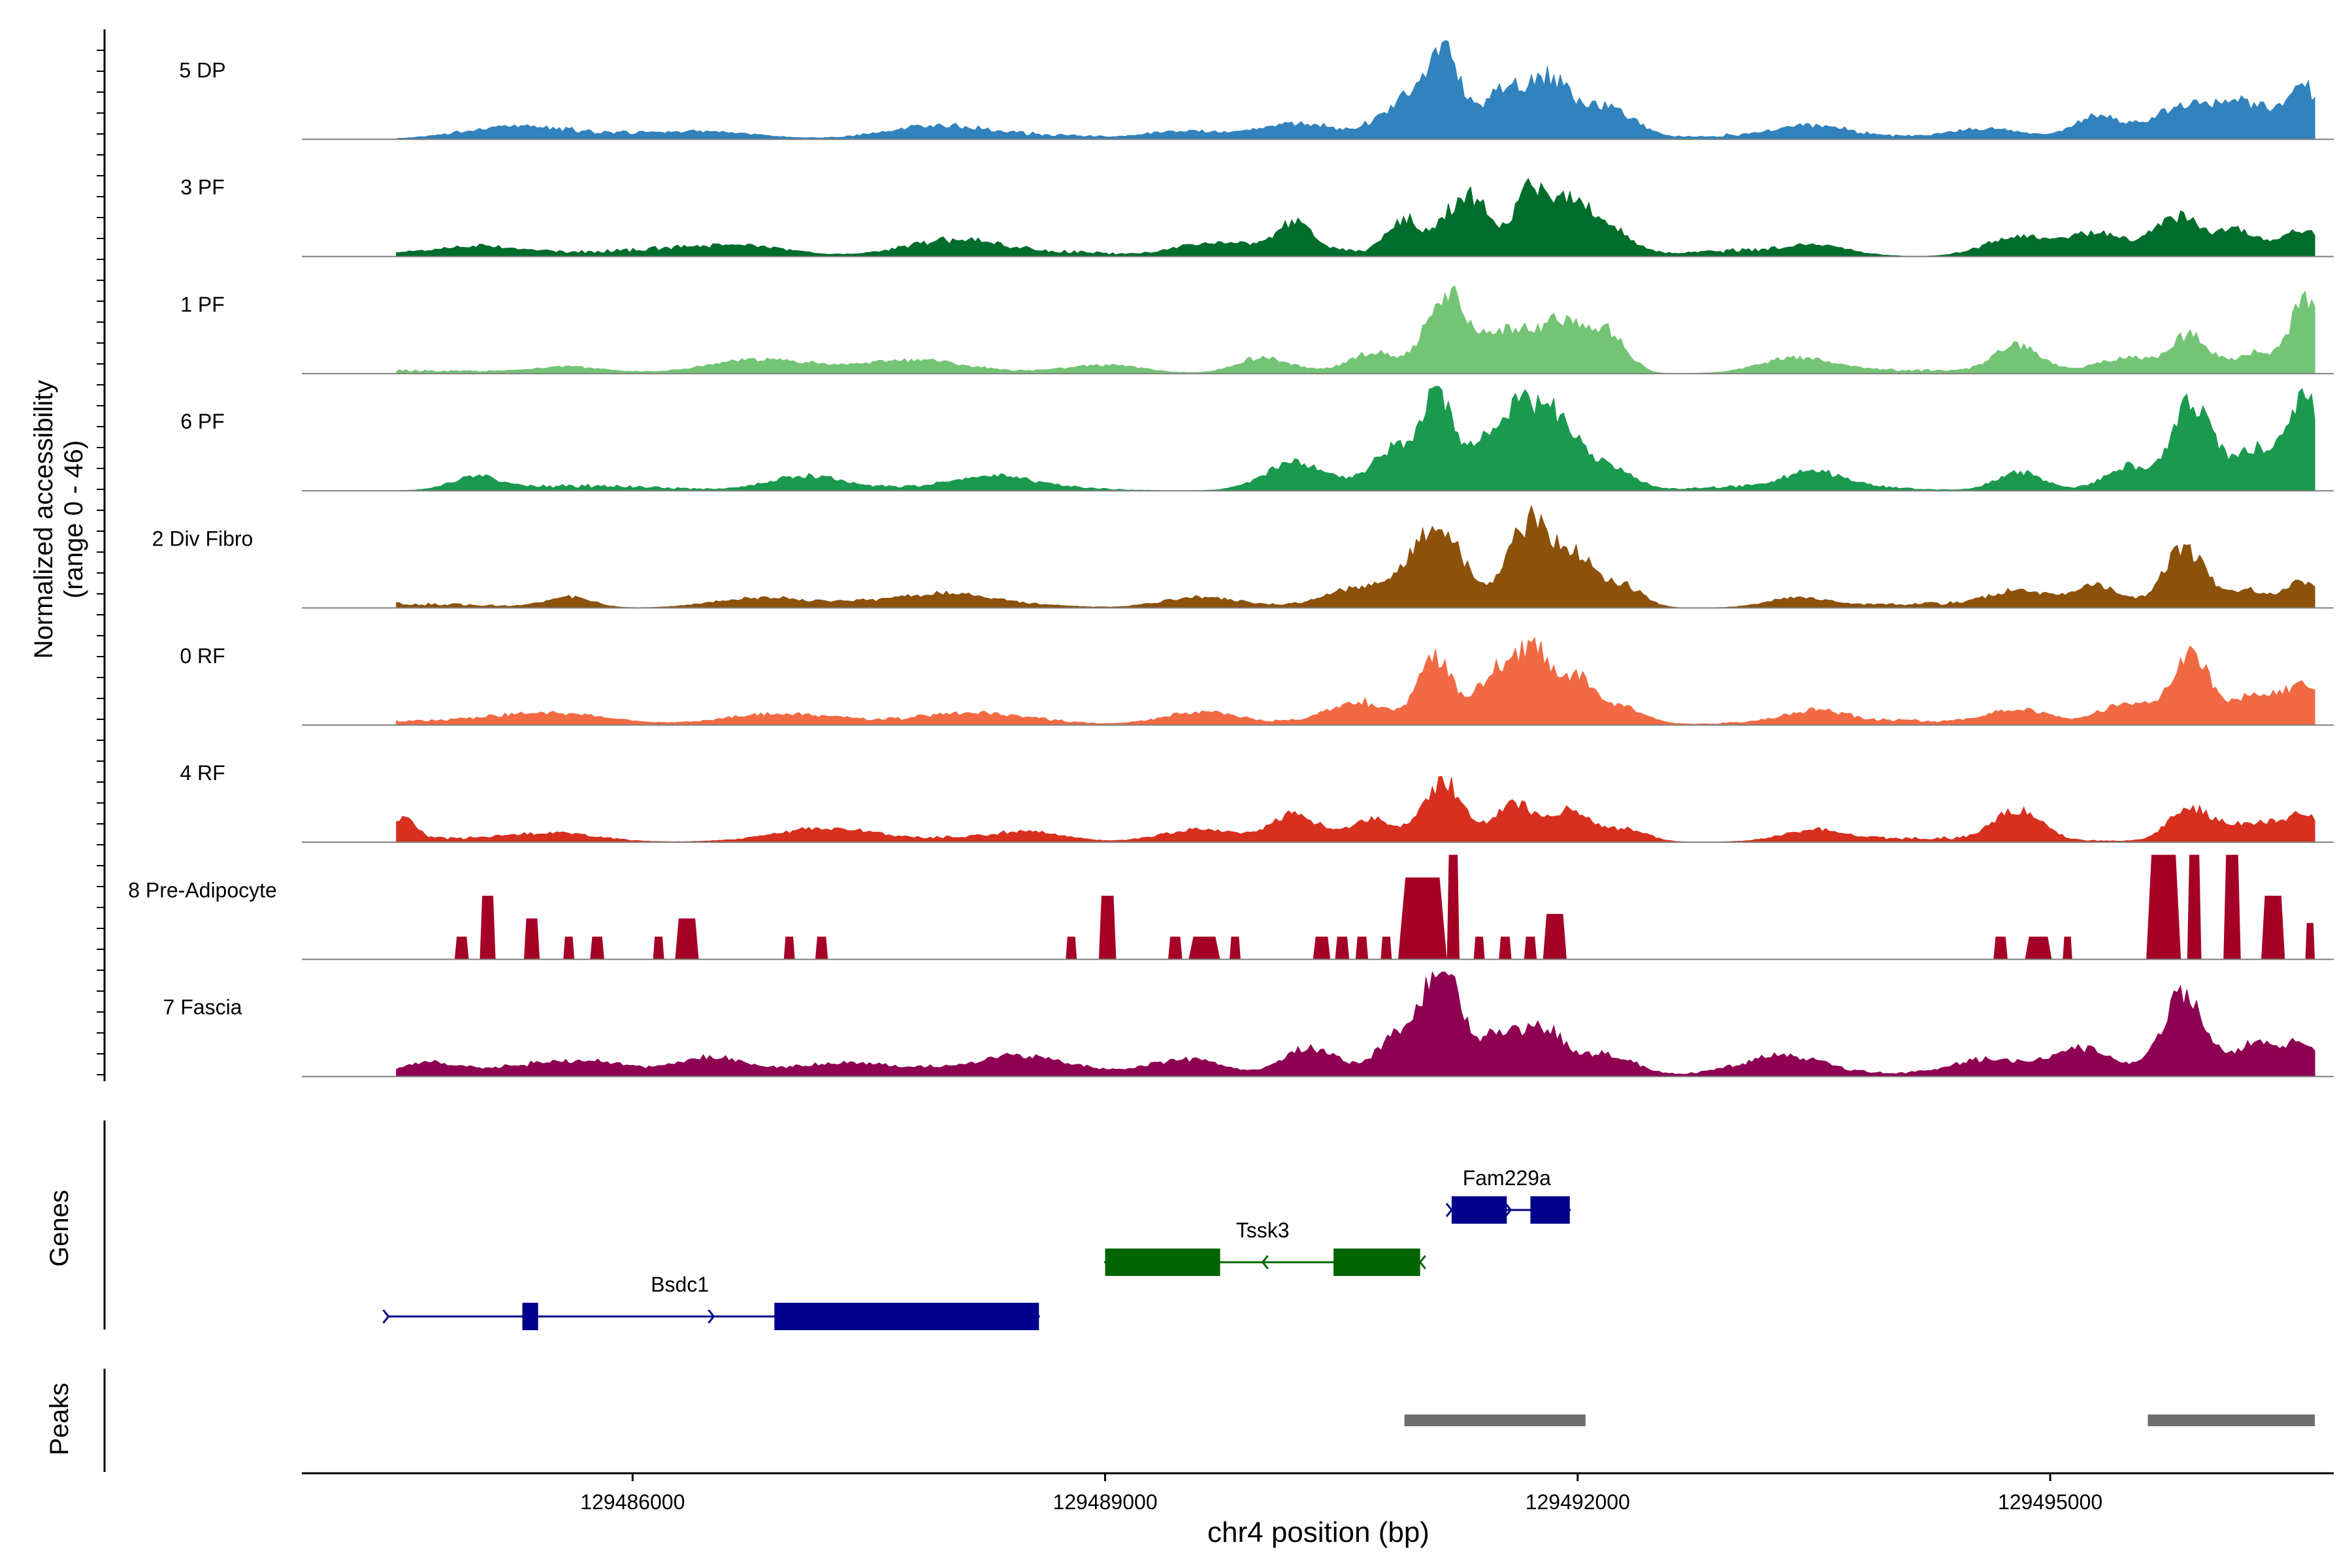 The width and height of the screenshot is (2352, 1568). I want to click on gene-tssk3: Tssk3, so click(1264, 1247).